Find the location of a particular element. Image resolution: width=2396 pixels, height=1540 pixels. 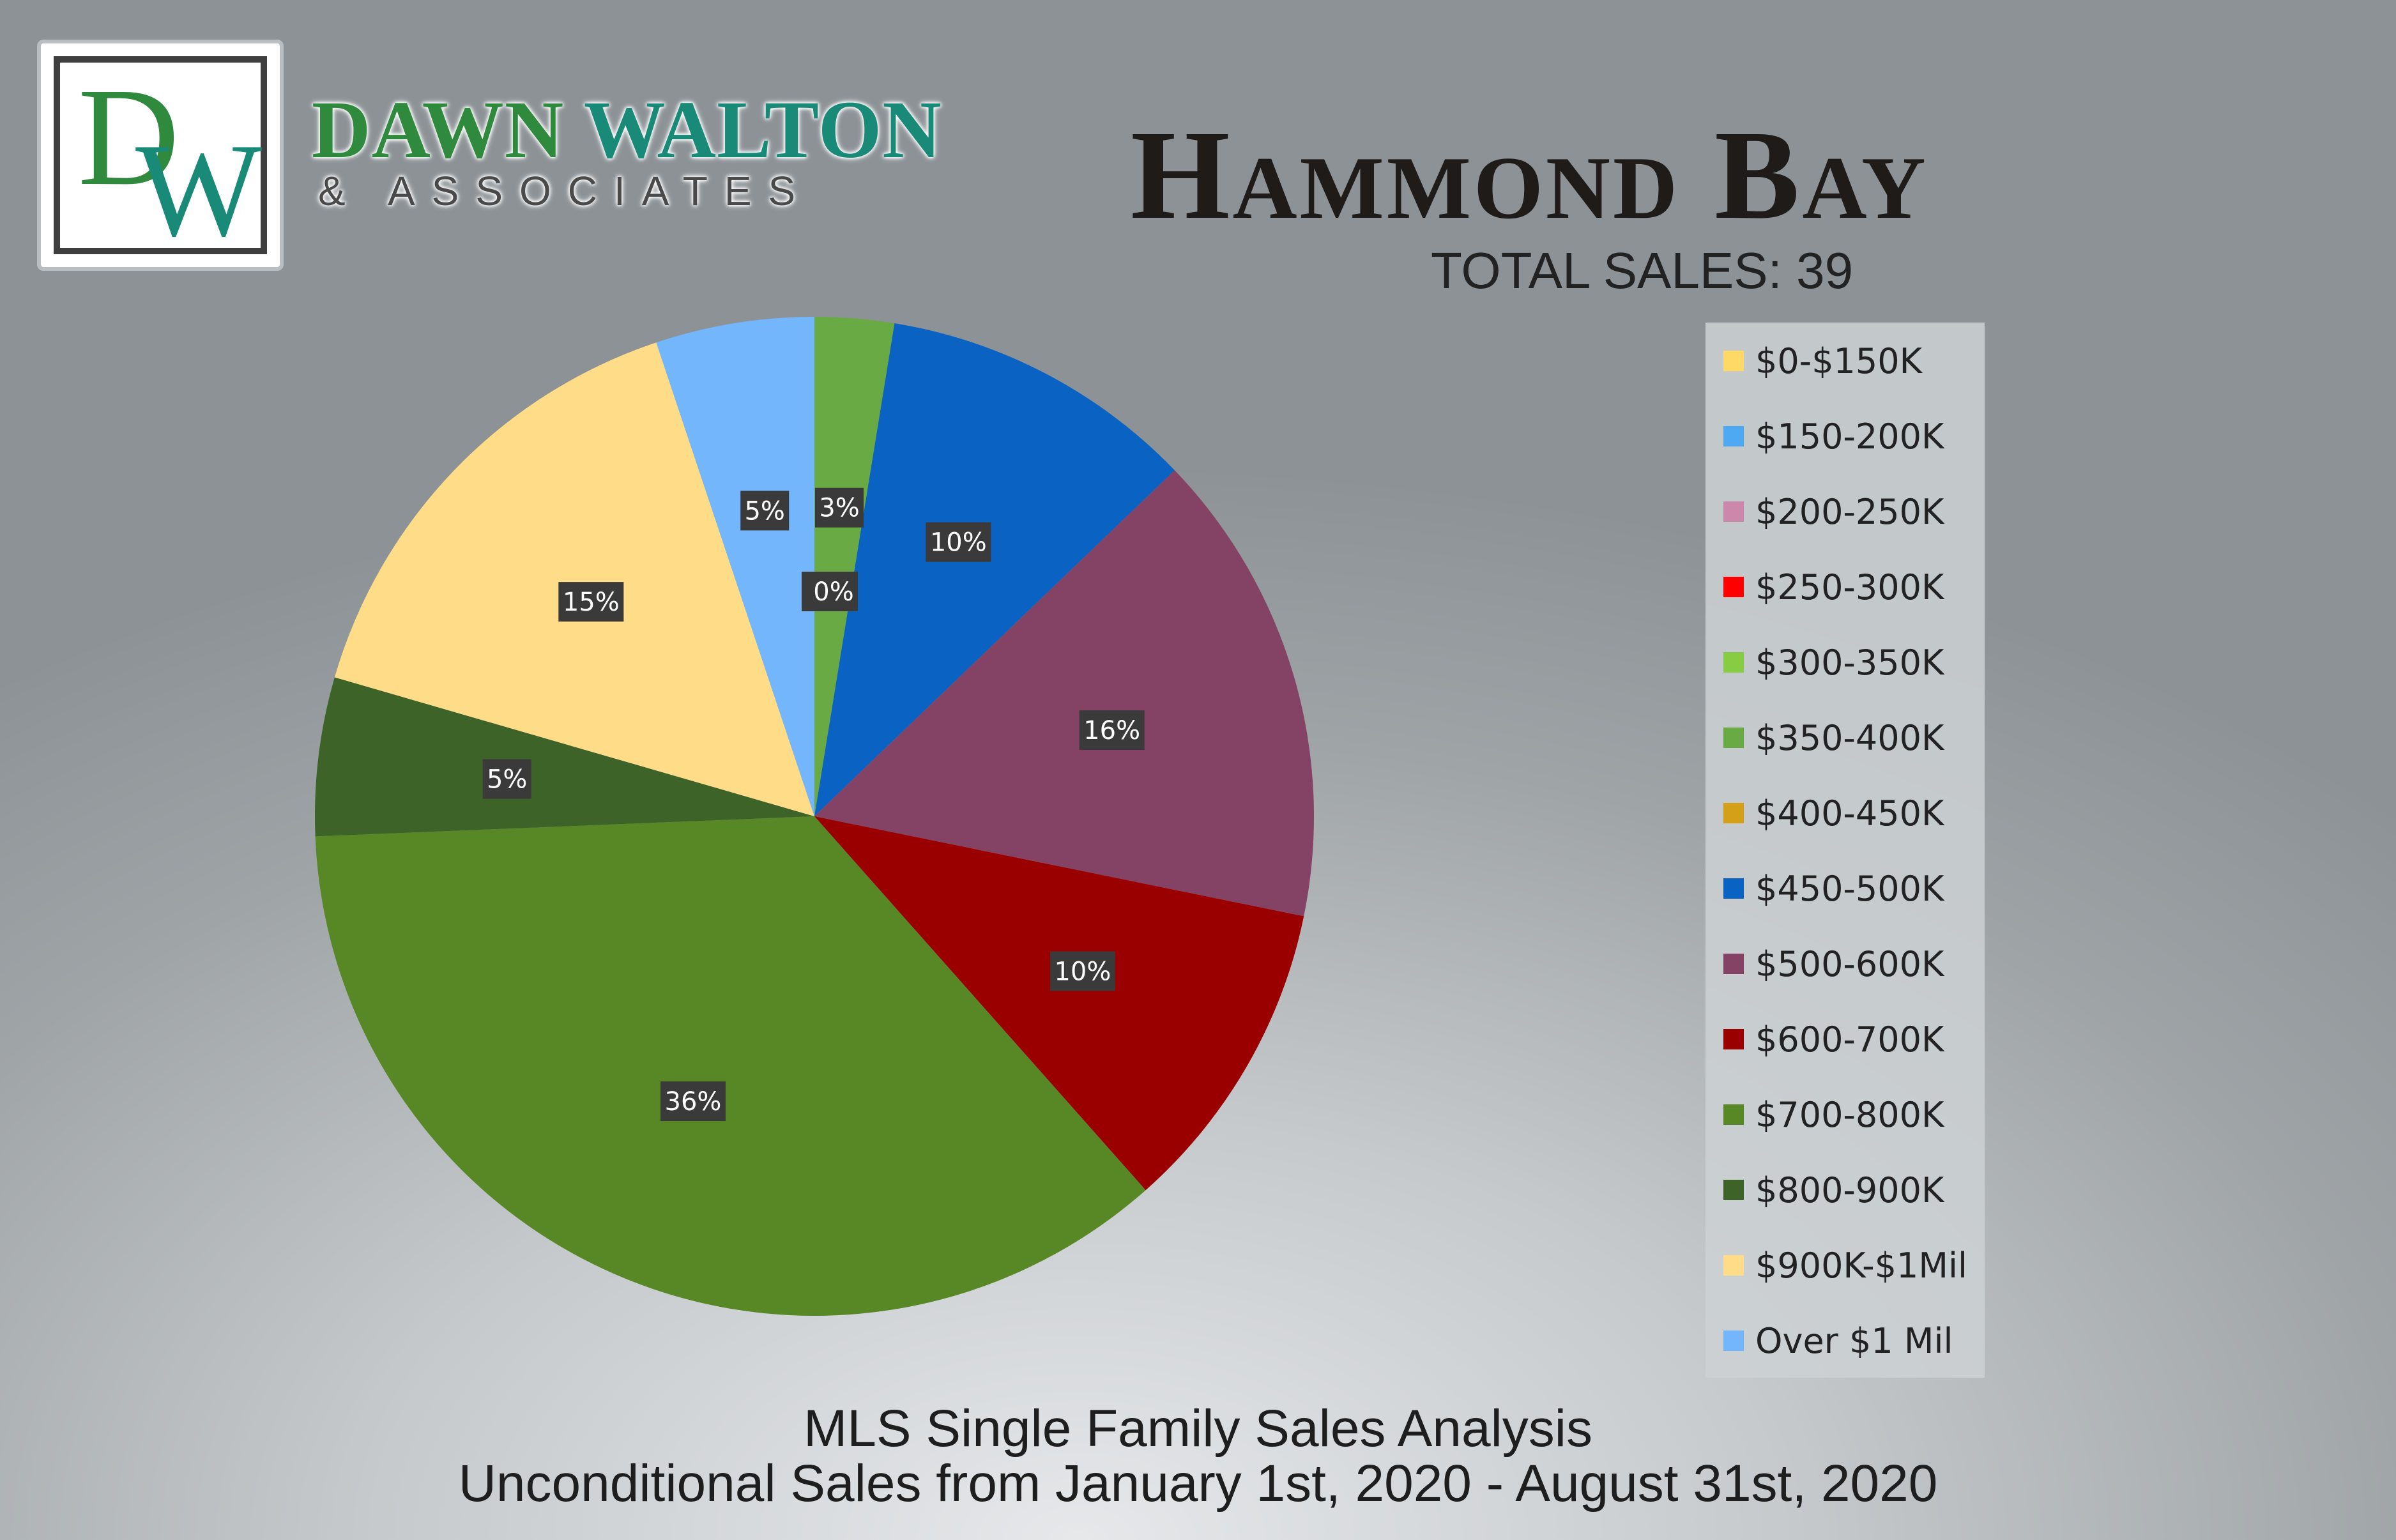

data-label-10: 10% is located at coordinates (1082, 971).